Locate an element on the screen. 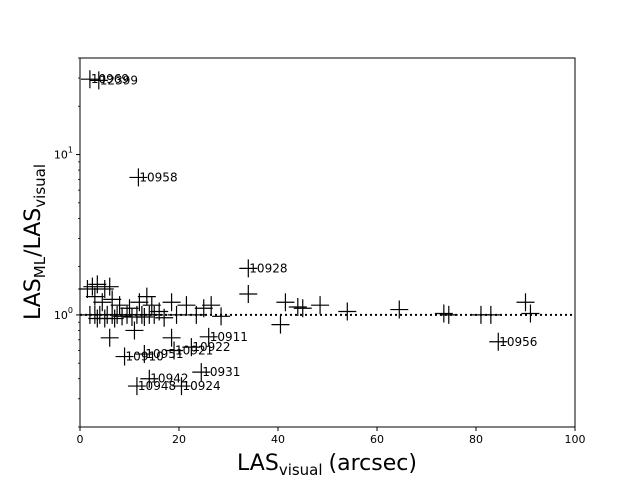 The height and width of the screenshot is (480, 640). point-annotation: 10969 is located at coordinates (110, 79).